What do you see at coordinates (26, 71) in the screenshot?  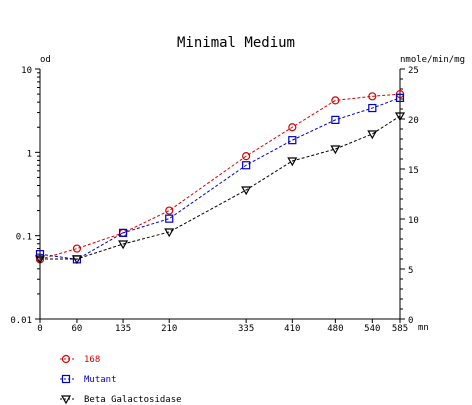 I see `y-left-tick-label: 10` at bounding box center [26, 71].